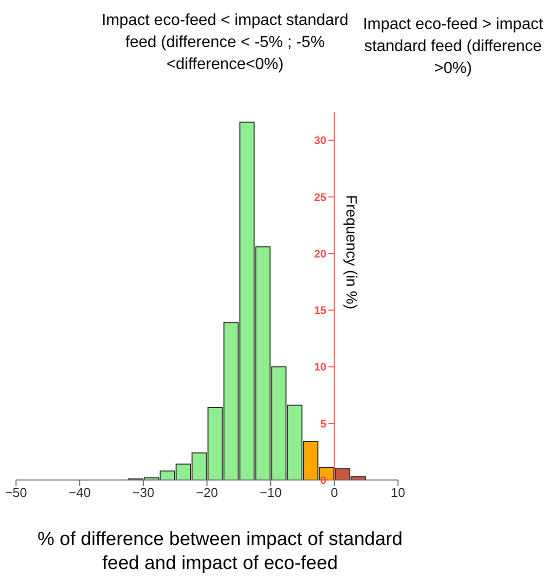  What do you see at coordinates (323, 424) in the screenshot?
I see `y-tick-label: 5` at bounding box center [323, 424].